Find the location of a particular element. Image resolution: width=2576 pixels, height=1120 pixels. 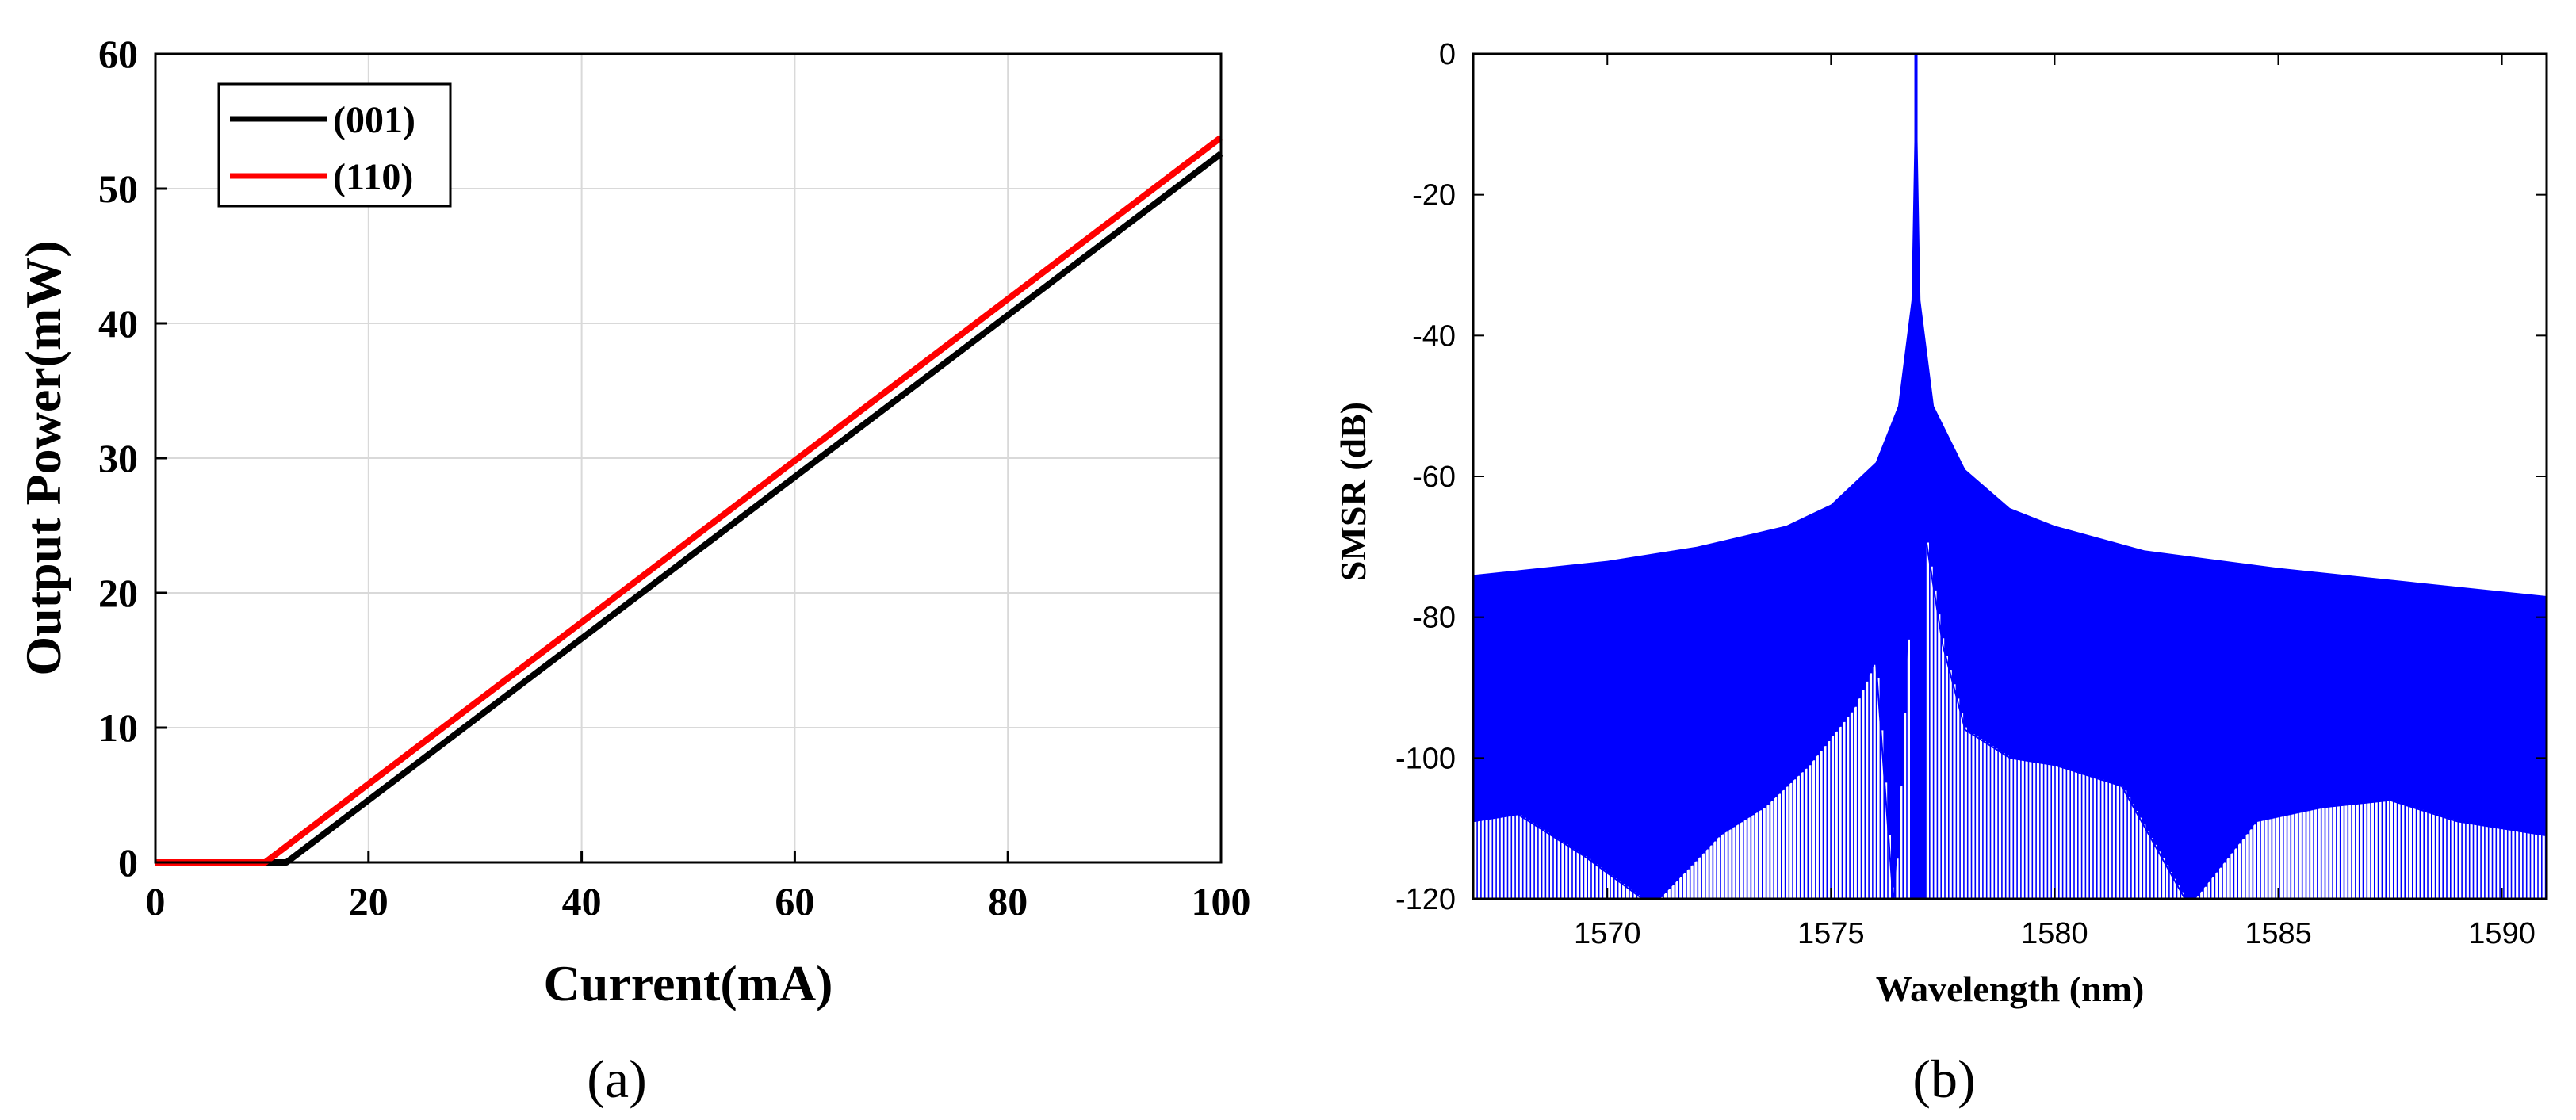

chart-b-y-tick-label: -120 is located at coordinates (1425, 899).